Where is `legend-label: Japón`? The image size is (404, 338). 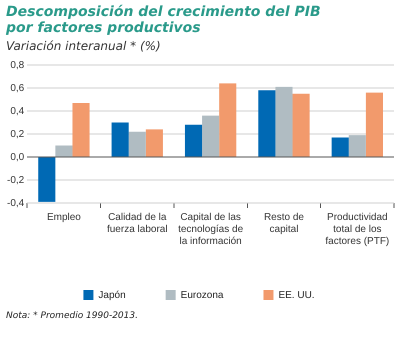
legend-label: Japón is located at coordinates (112, 295).